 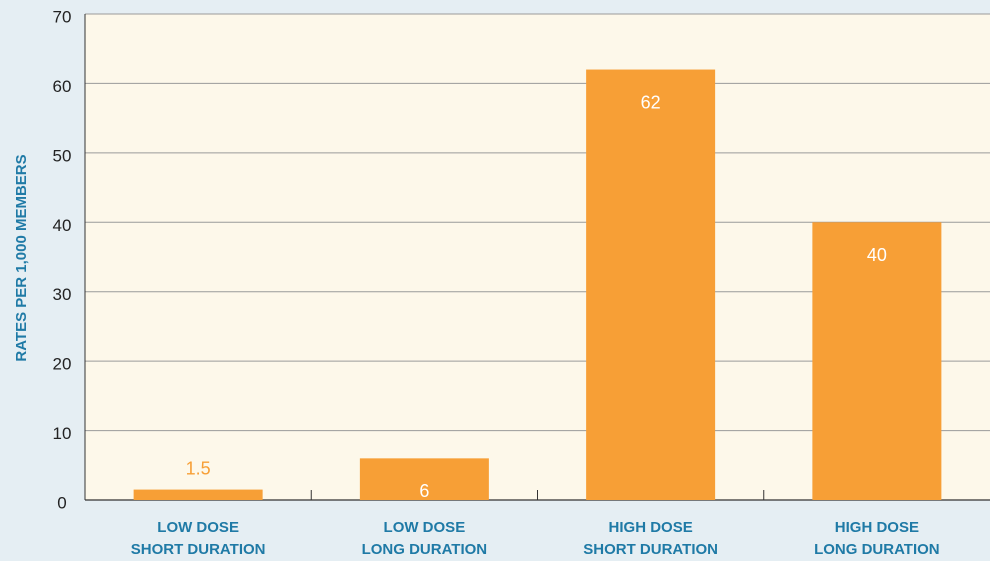 What do you see at coordinates (651, 102) in the screenshot?
I see `value-label: 62` at bounding box center [651, 102].